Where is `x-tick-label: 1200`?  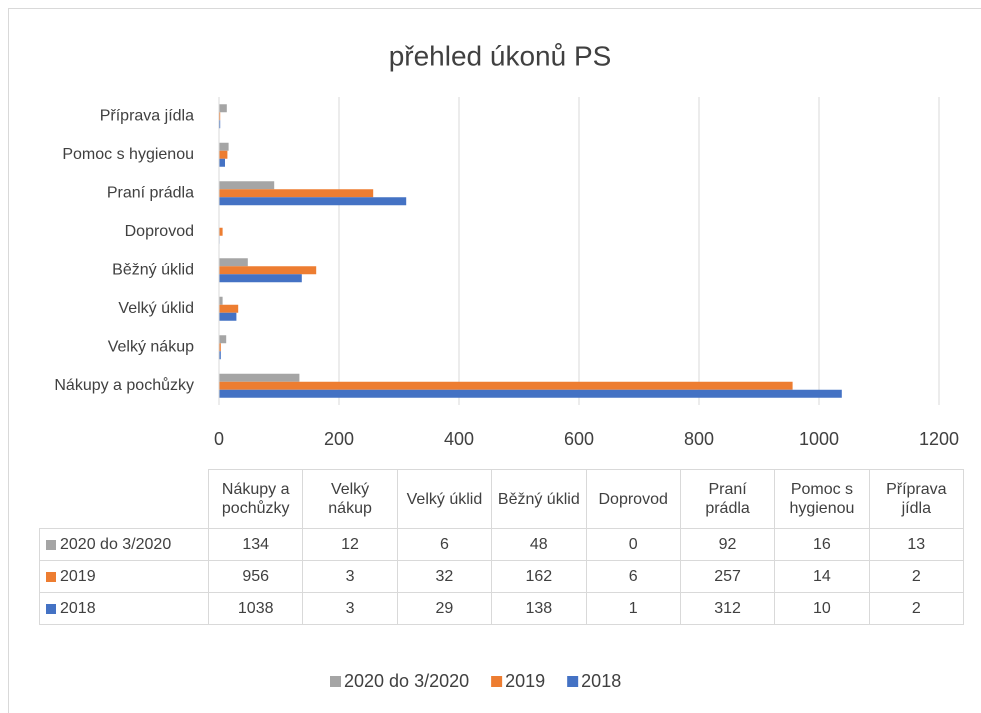
x-tick-label: 1200 is located at coordinates (939, 439).